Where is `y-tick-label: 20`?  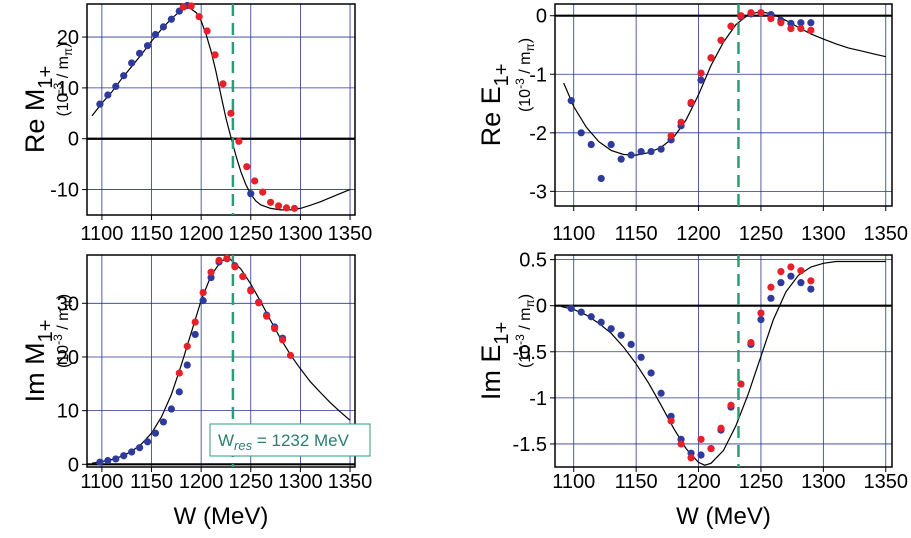
y-tick-label: 20 is located at coordinates (68, 38).